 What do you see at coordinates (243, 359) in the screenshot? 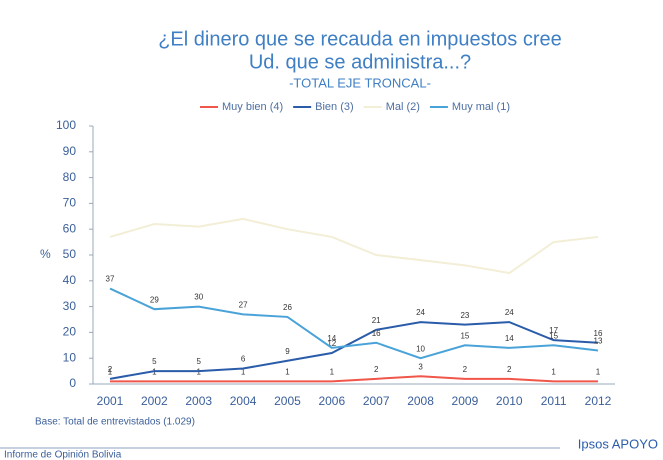
I see `data-label: 6` at bounding box center [243, 359].